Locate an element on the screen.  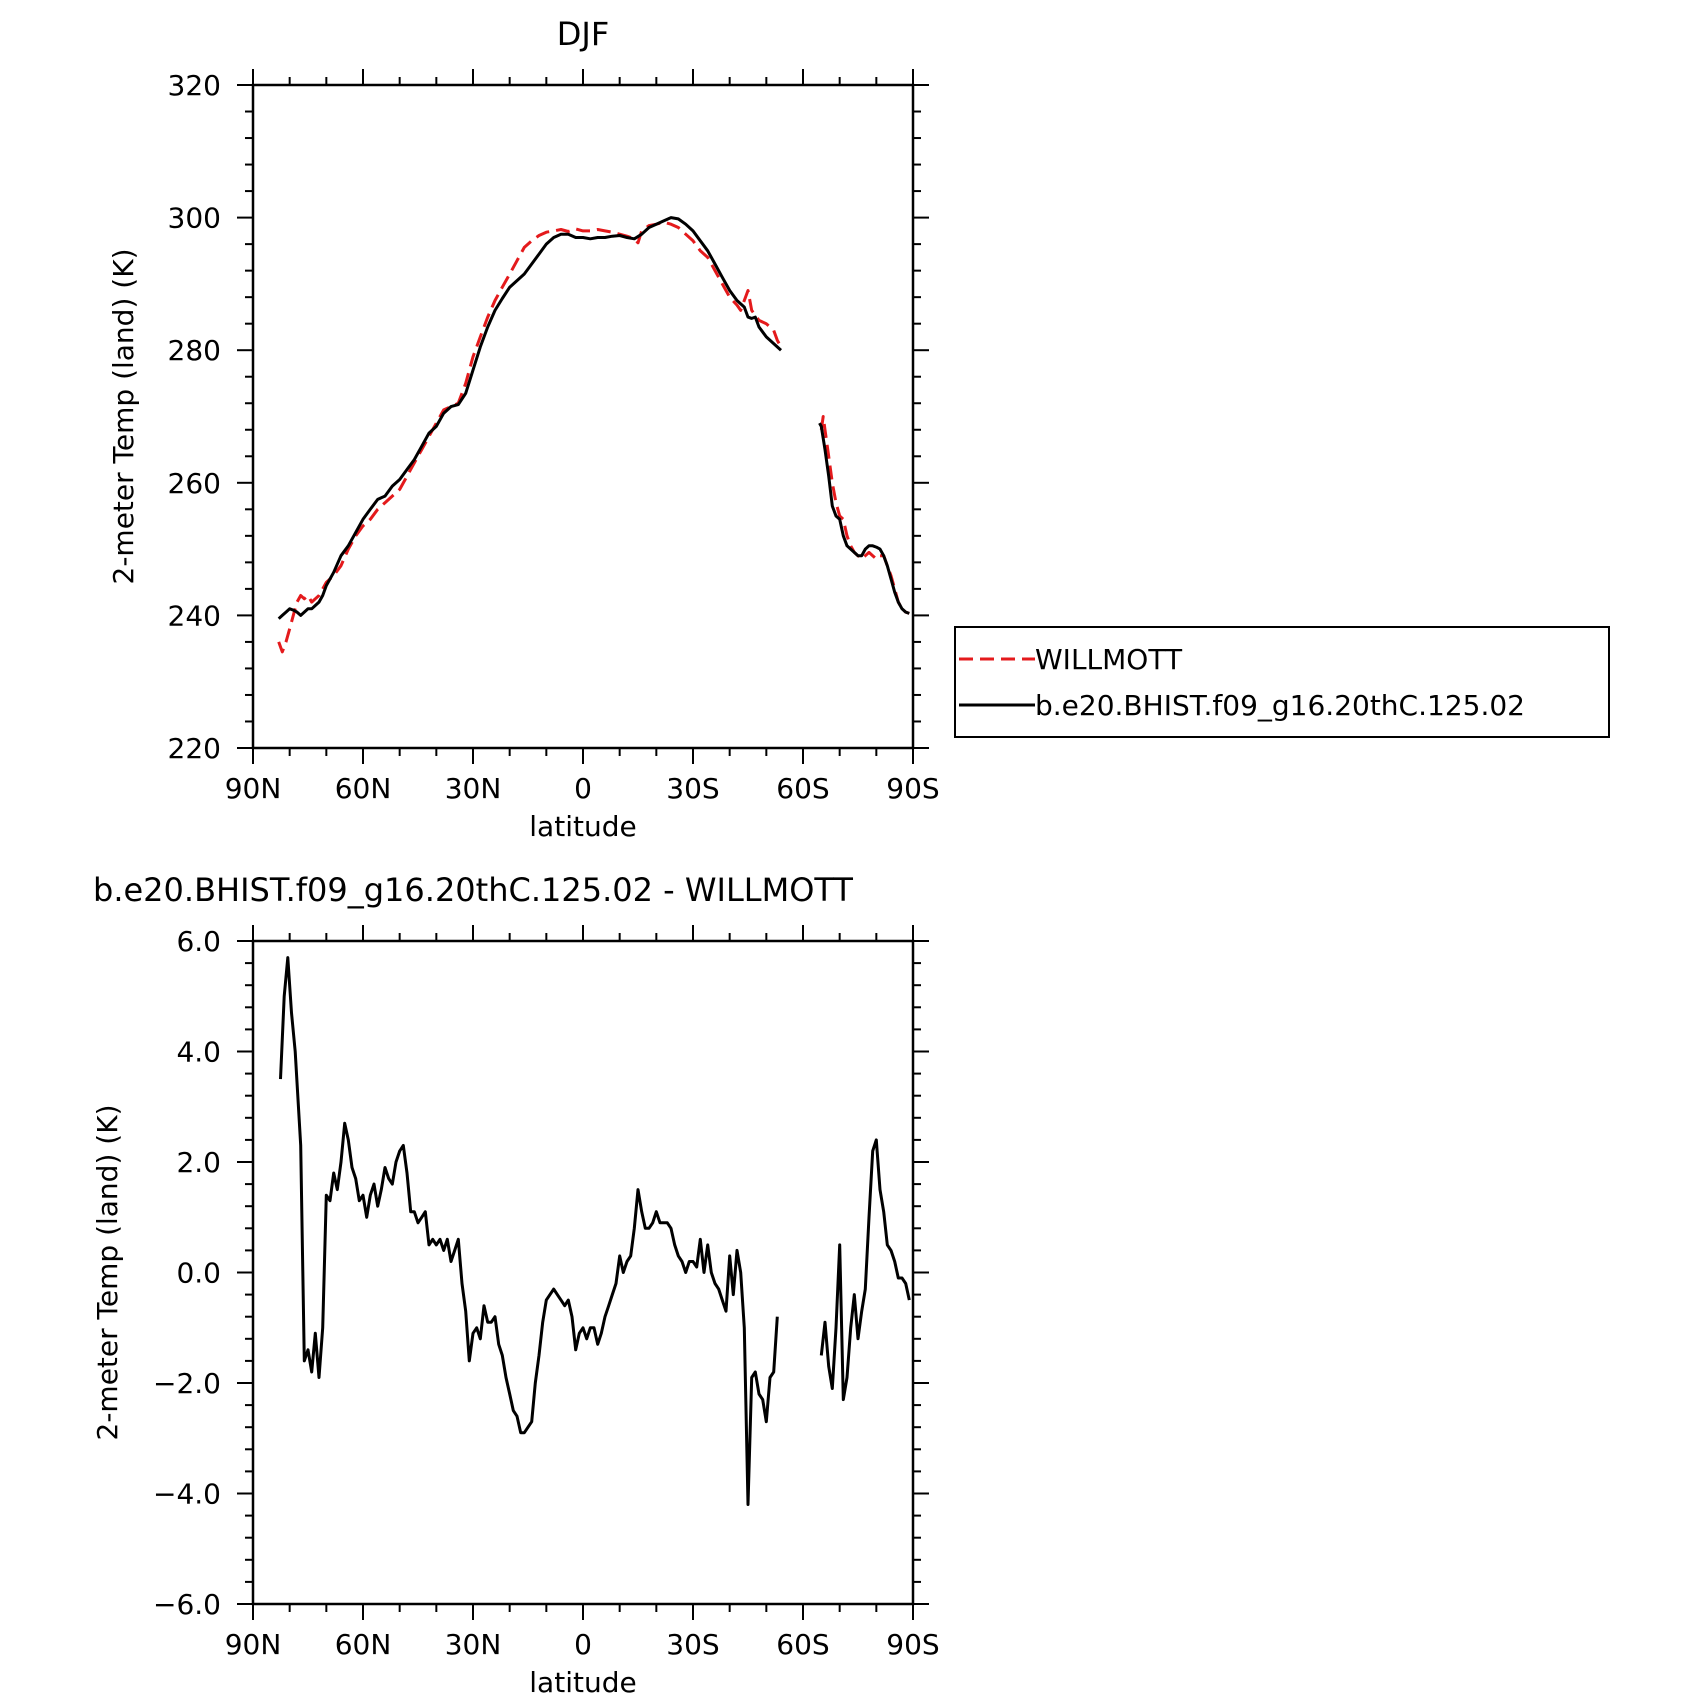
y-tick-label: 260 is located at coordinates (194, 483).